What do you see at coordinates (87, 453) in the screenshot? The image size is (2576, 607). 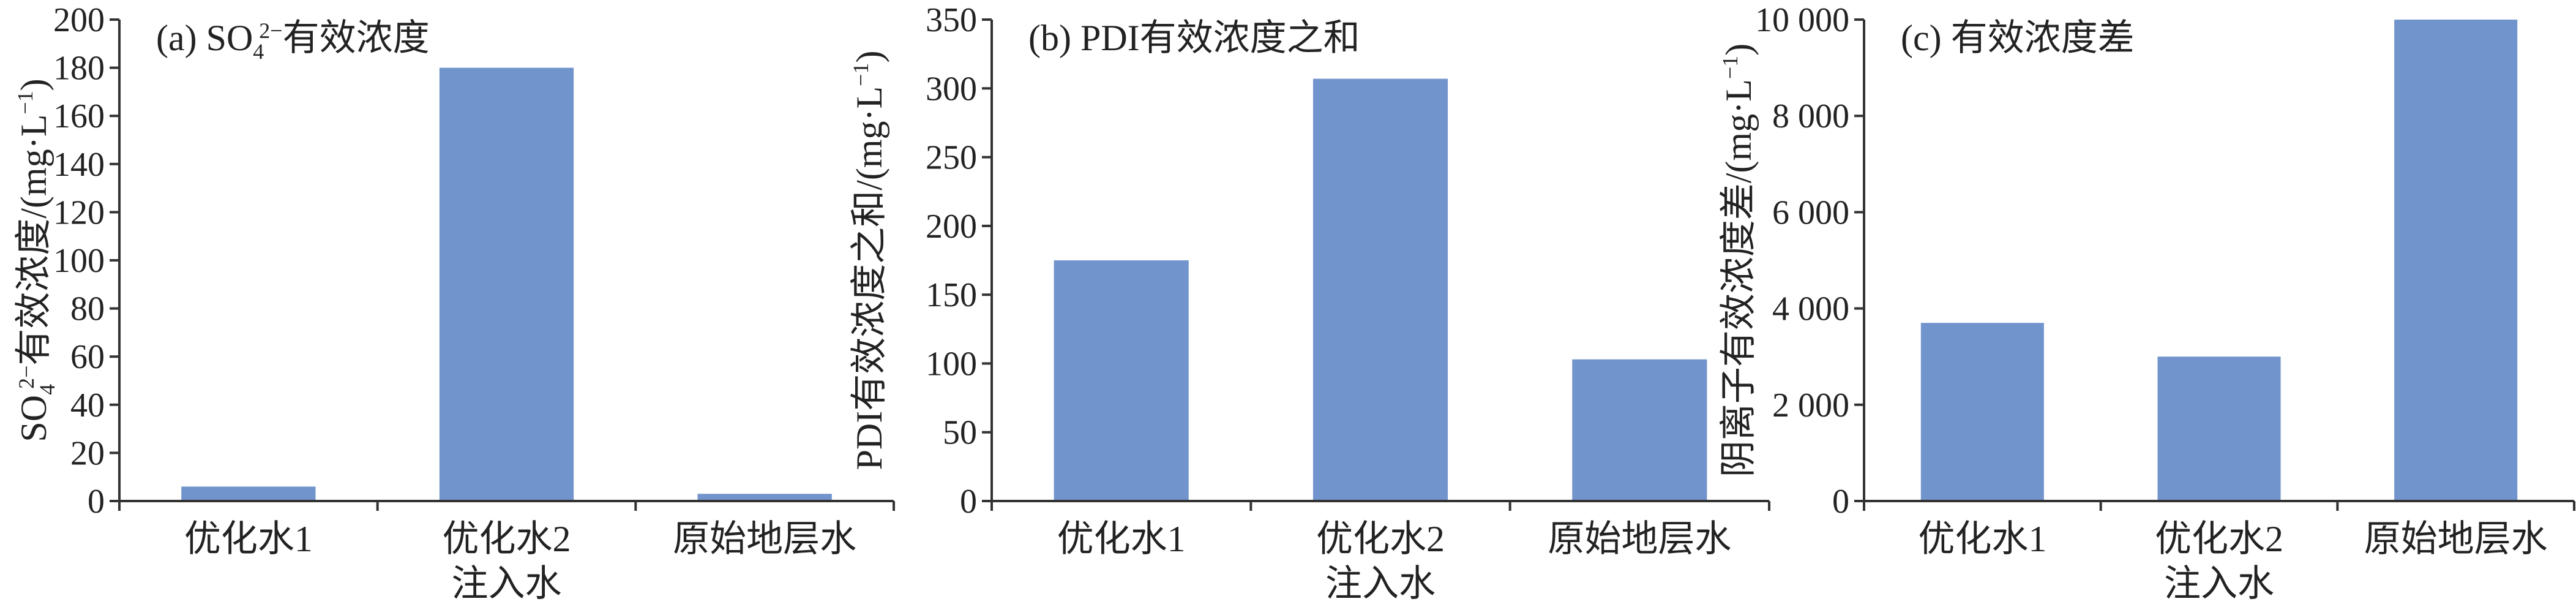 I see `y-tick-label: 20` at bounding box center [87, 453].